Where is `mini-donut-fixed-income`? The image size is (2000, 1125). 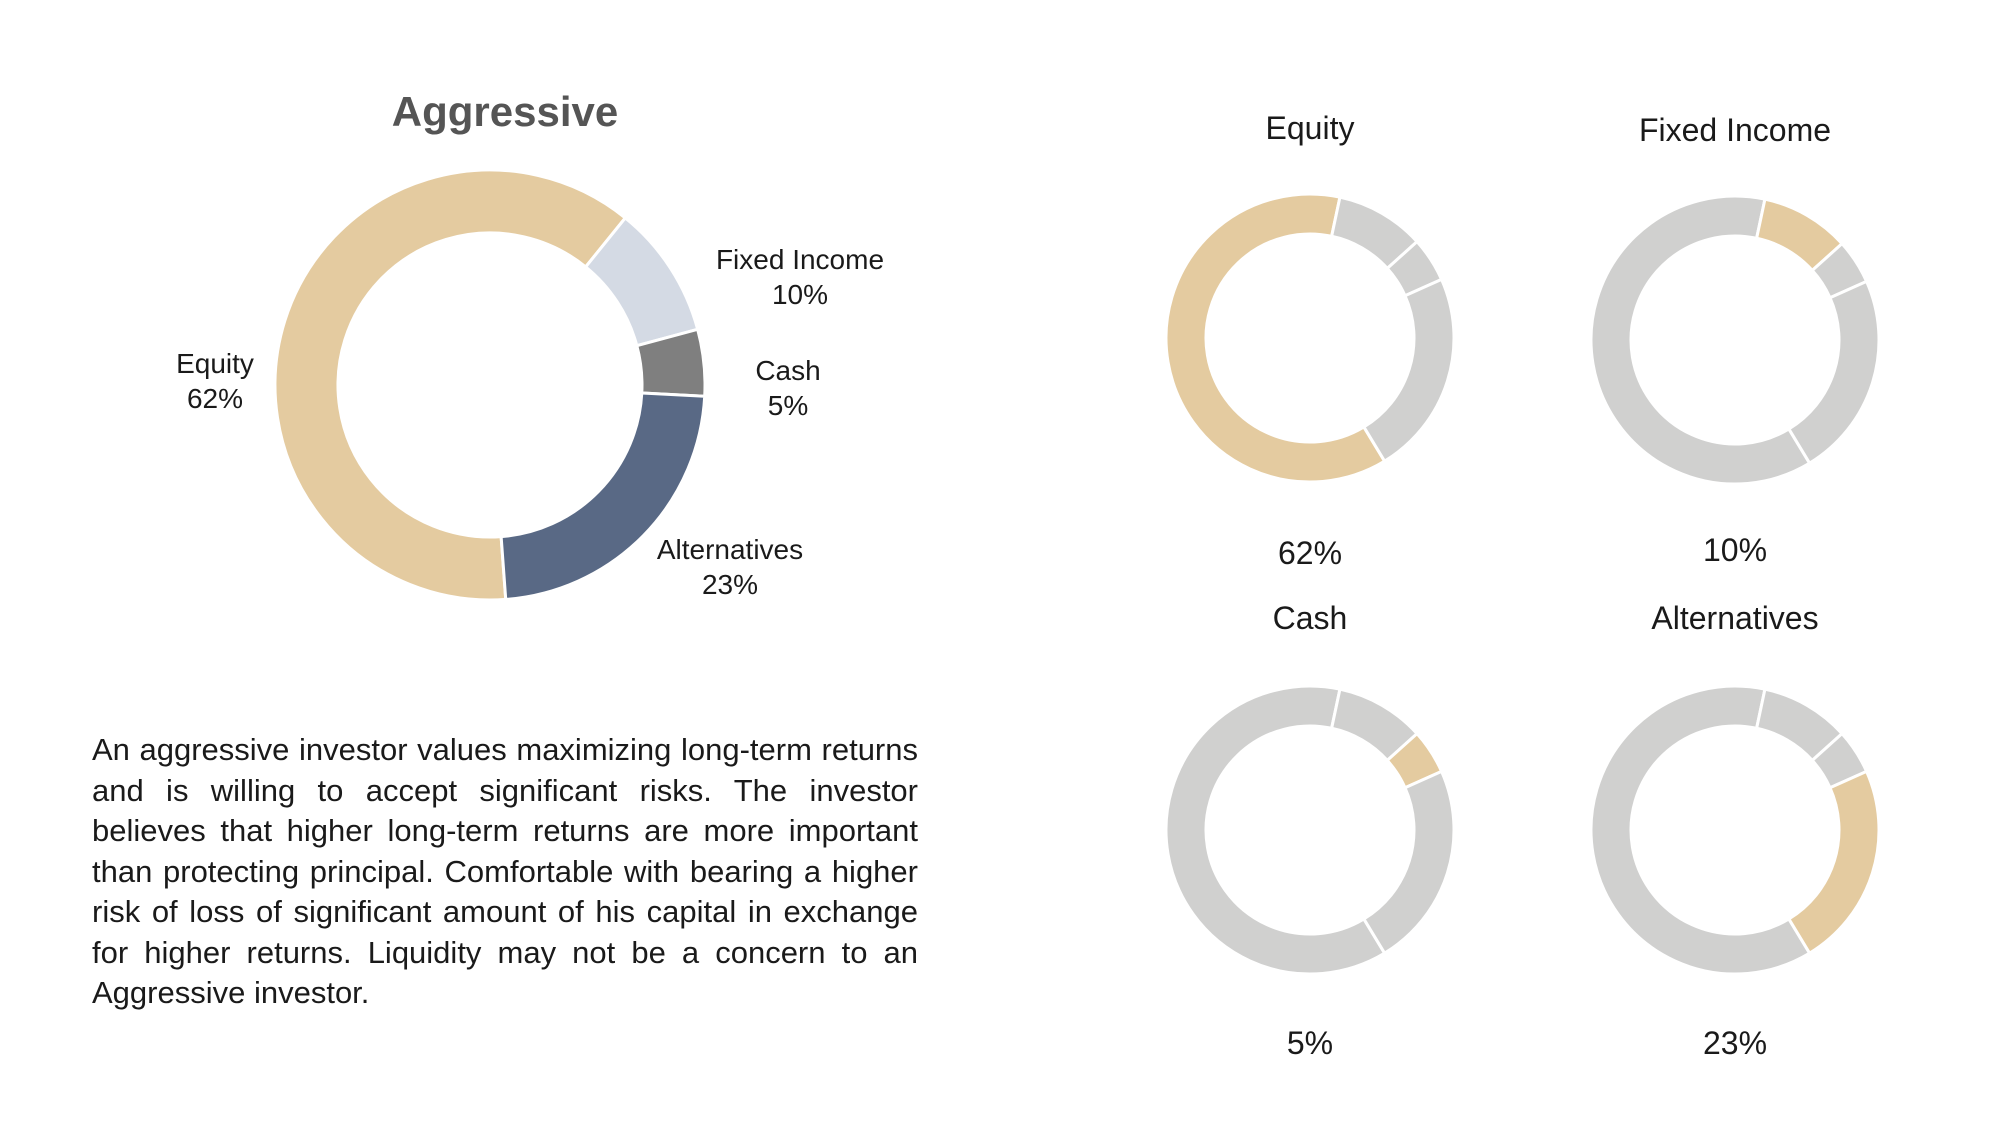 mini-donut-fixed-income is located at coordinates (1735, 340).